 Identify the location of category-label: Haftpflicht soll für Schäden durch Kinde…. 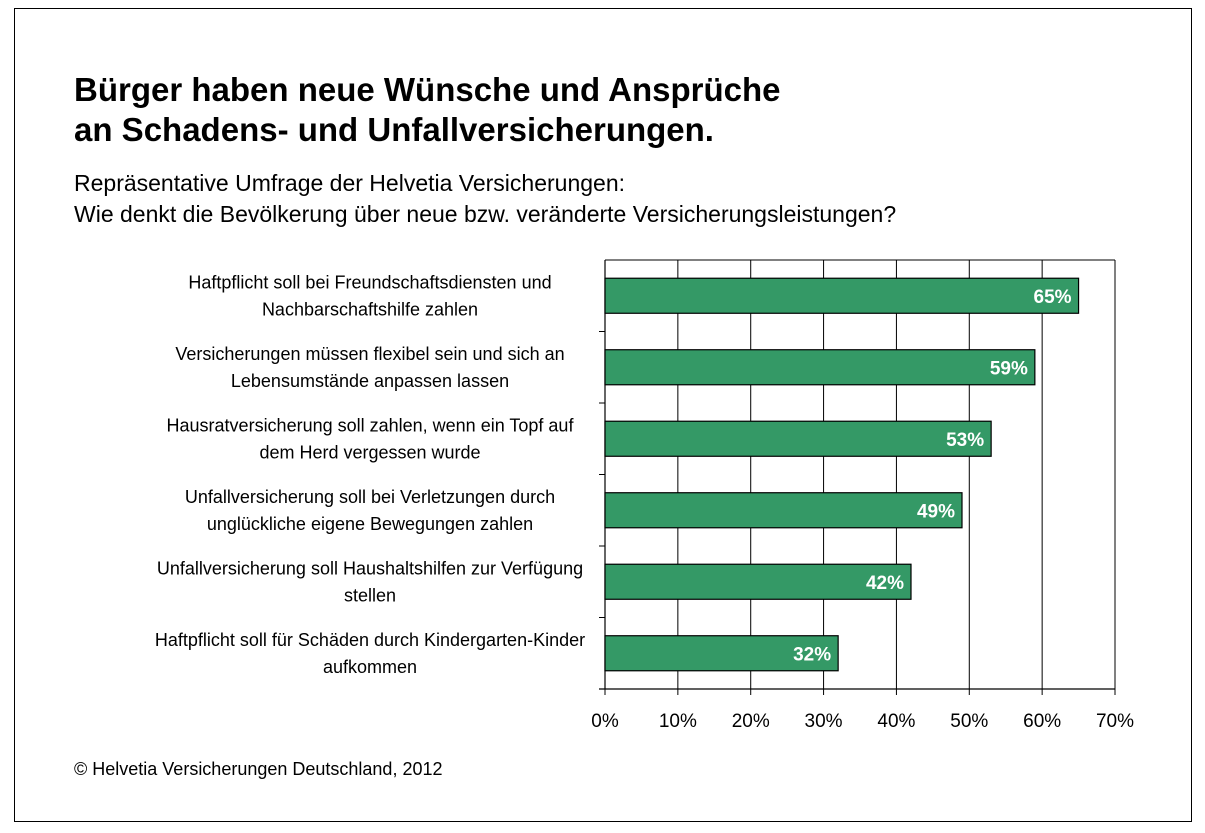
(370, 640).